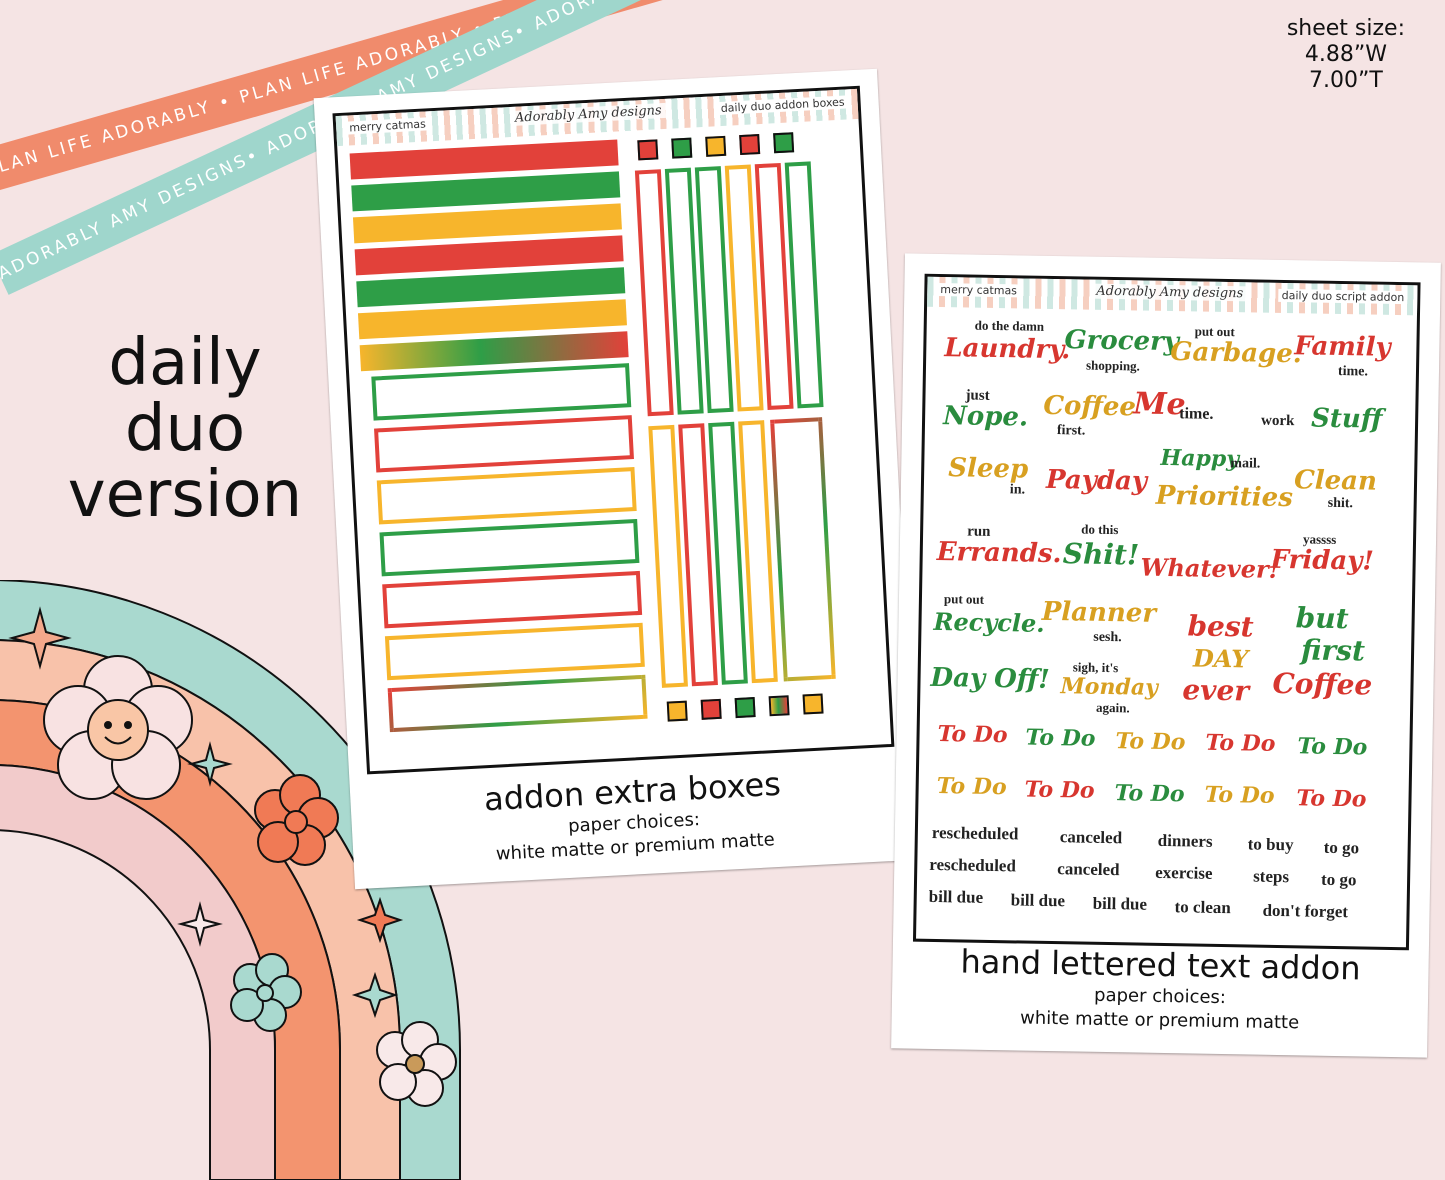 Image resolution: width=1445 pixels, height=1180 pixels. Describe the element at coordinates (1170, 292) in the screenshot. I see `brand-logo: Adorably Amy designs` at that location.